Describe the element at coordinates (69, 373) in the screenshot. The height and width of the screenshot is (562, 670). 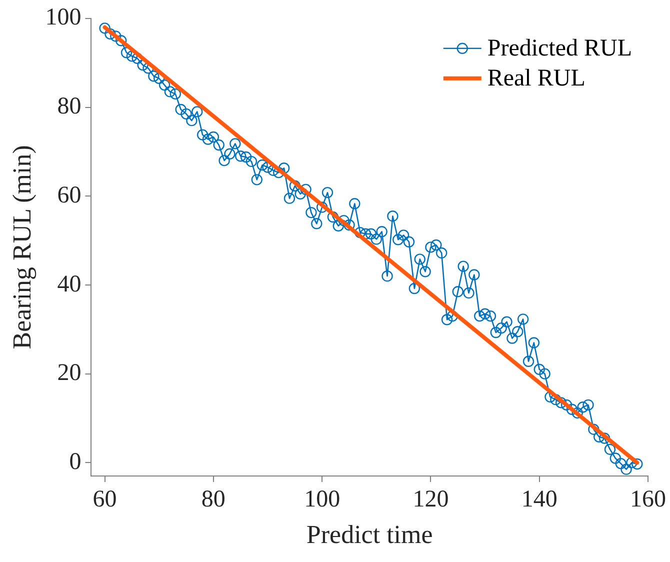
I see `y-tick-label: 20` at that location.